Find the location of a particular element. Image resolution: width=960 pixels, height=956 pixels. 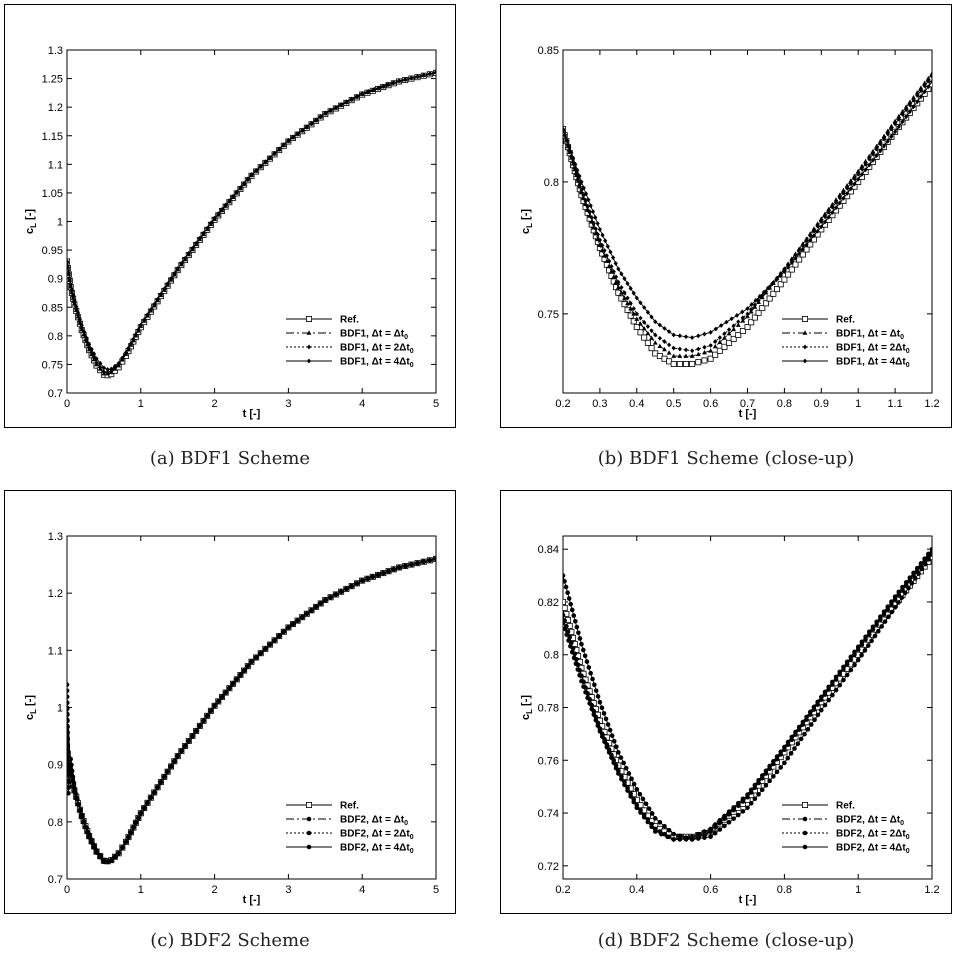

y-tick-label: 1.2 is located at coordinates (55, 108).